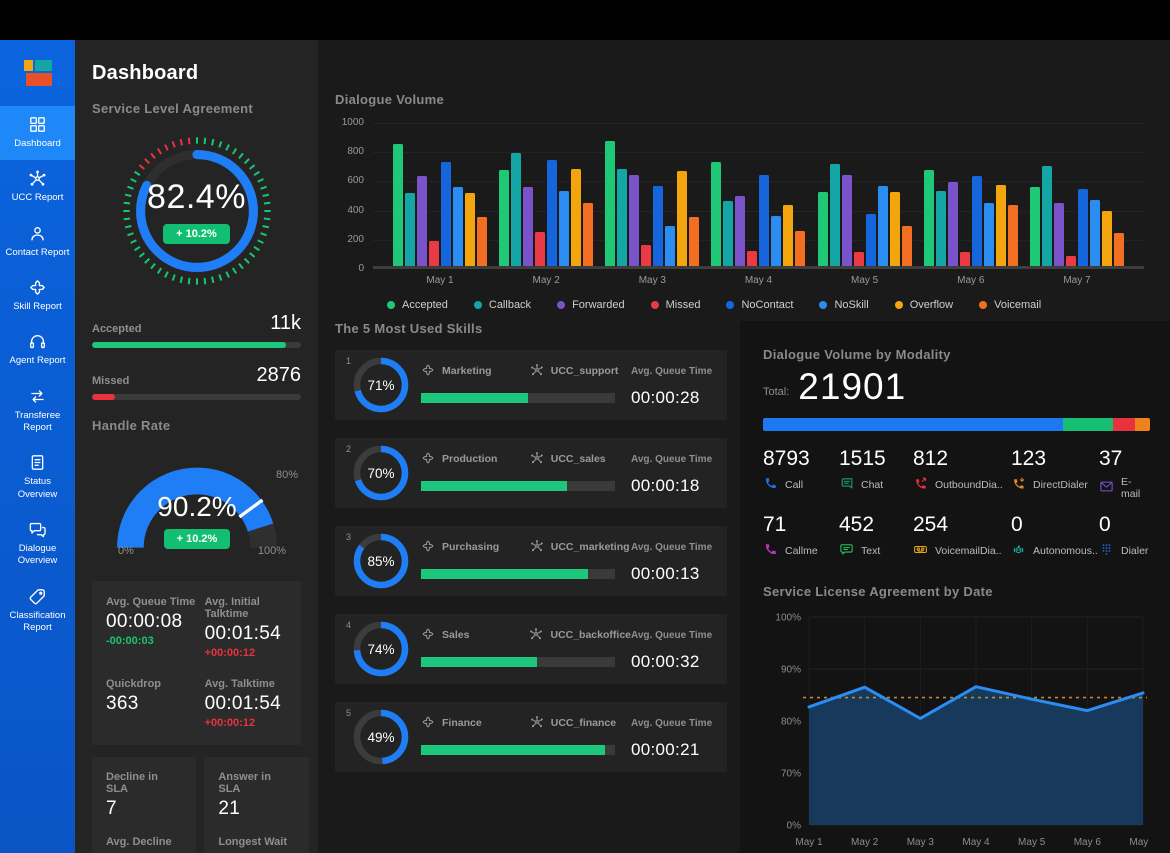 This screenshot has width=1170, height=853. What do you see at coordinates (759, 305) in the screenshot?
I see `legend-item-nocontact: NoContact` at bounding box center [759, 305].